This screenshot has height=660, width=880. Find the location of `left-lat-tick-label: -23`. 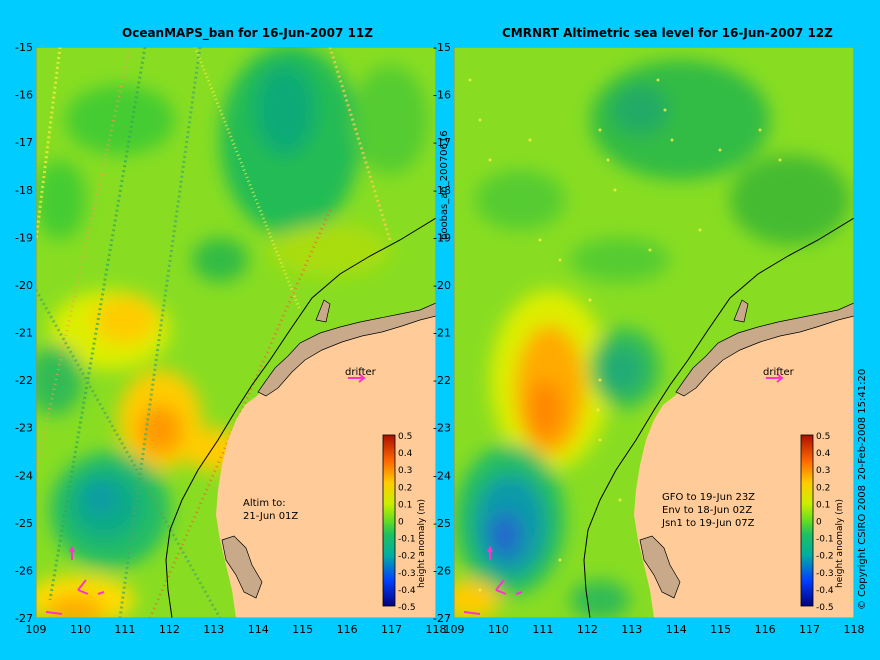

left-lat-tick-label: -23 is located at coordinates (24, 428).